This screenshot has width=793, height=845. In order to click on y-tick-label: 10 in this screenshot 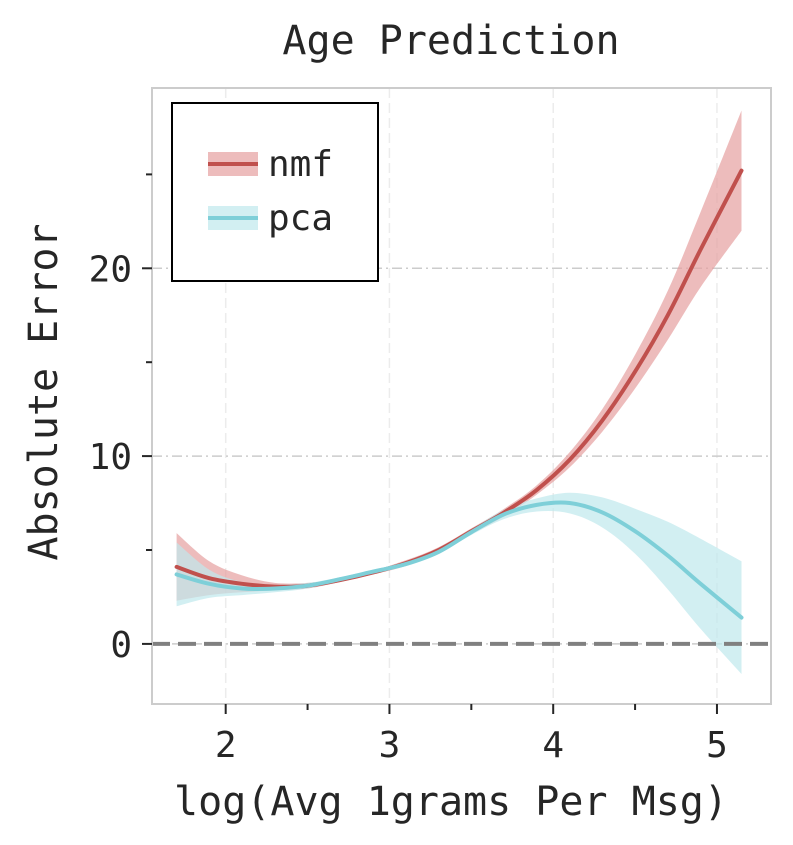, I will do `click(110, 457)`.